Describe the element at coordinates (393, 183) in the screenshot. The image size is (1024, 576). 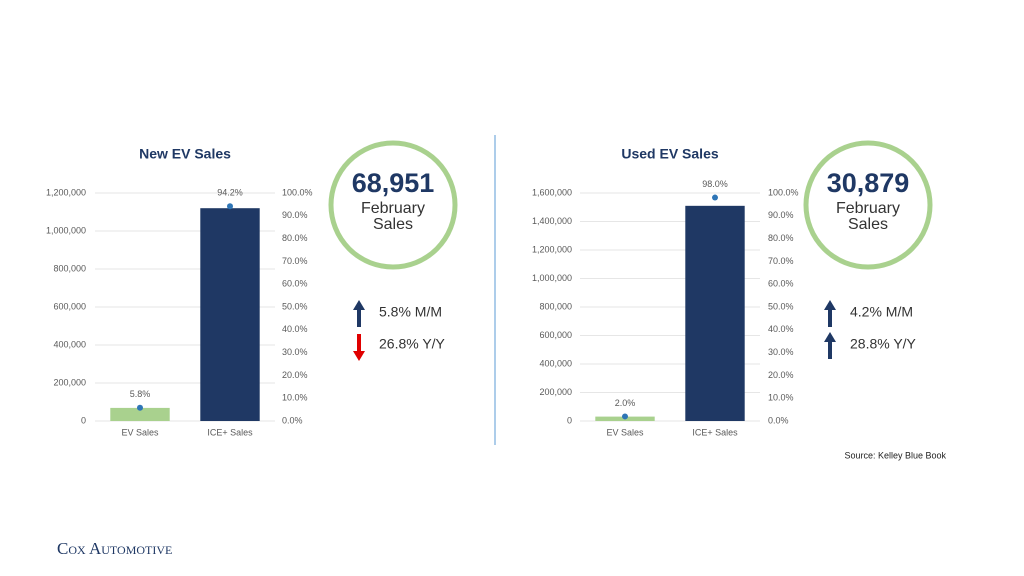
I see `kpi-value: 68,951` at that location.